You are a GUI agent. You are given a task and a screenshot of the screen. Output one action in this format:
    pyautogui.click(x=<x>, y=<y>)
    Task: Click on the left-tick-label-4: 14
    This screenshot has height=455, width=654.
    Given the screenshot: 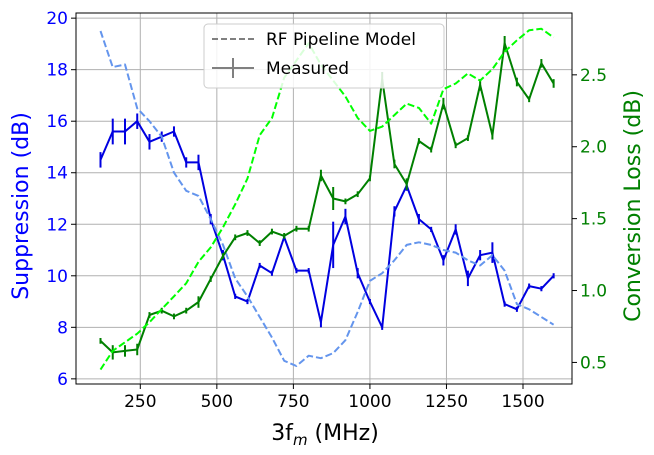 What is the action you would take?
    pyautogui.click(x=57, y=174)
    